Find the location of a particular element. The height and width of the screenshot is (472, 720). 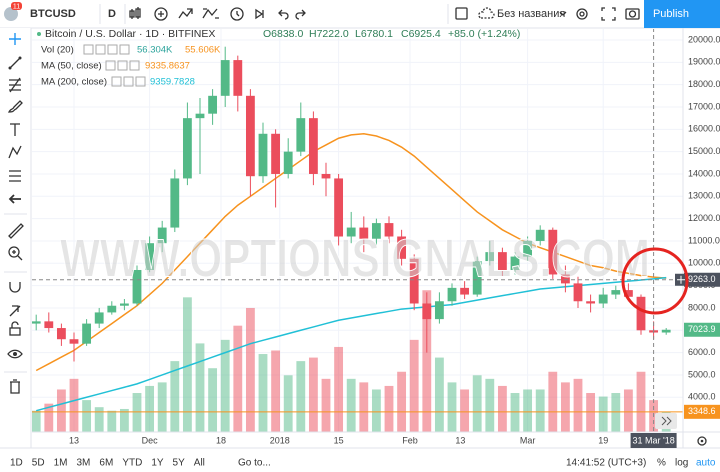

range-button: 1M is located at coordinates (61, 463).